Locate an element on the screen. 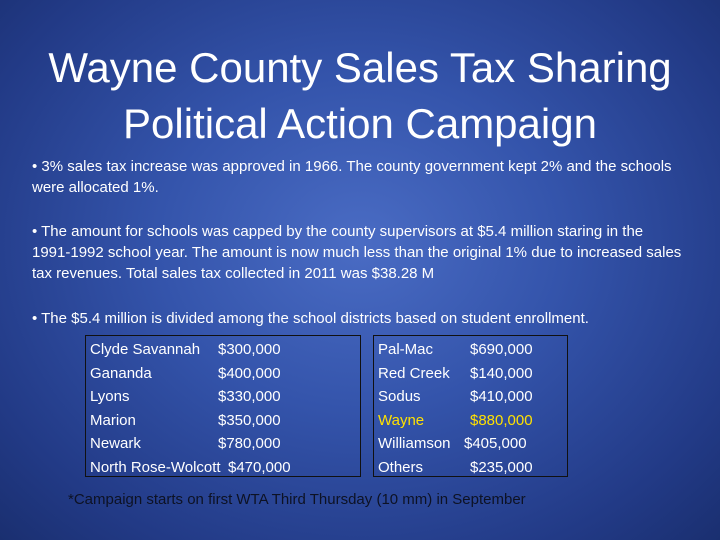  table-row: Red Creek $140,000 is located at coordinates (470, 374).